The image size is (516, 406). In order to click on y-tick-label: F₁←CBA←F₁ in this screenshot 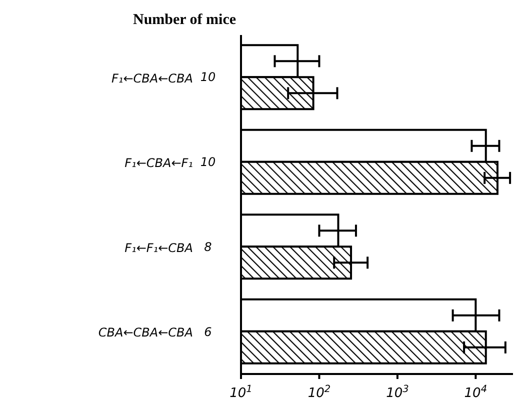, I will do `click(159, 163)`.